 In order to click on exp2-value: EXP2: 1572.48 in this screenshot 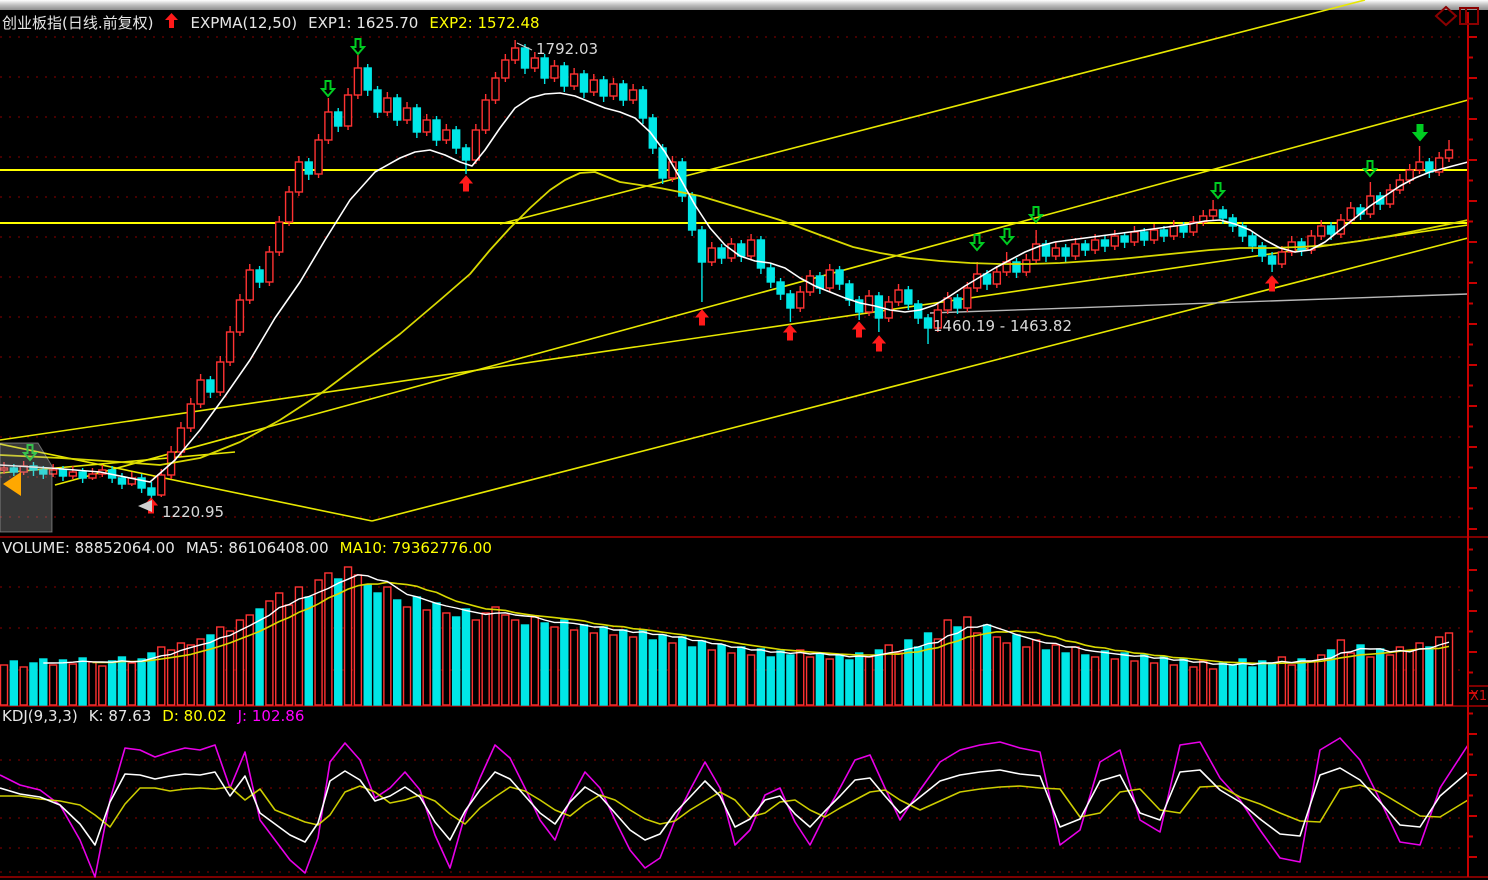, I will do `click(484, 22)`.